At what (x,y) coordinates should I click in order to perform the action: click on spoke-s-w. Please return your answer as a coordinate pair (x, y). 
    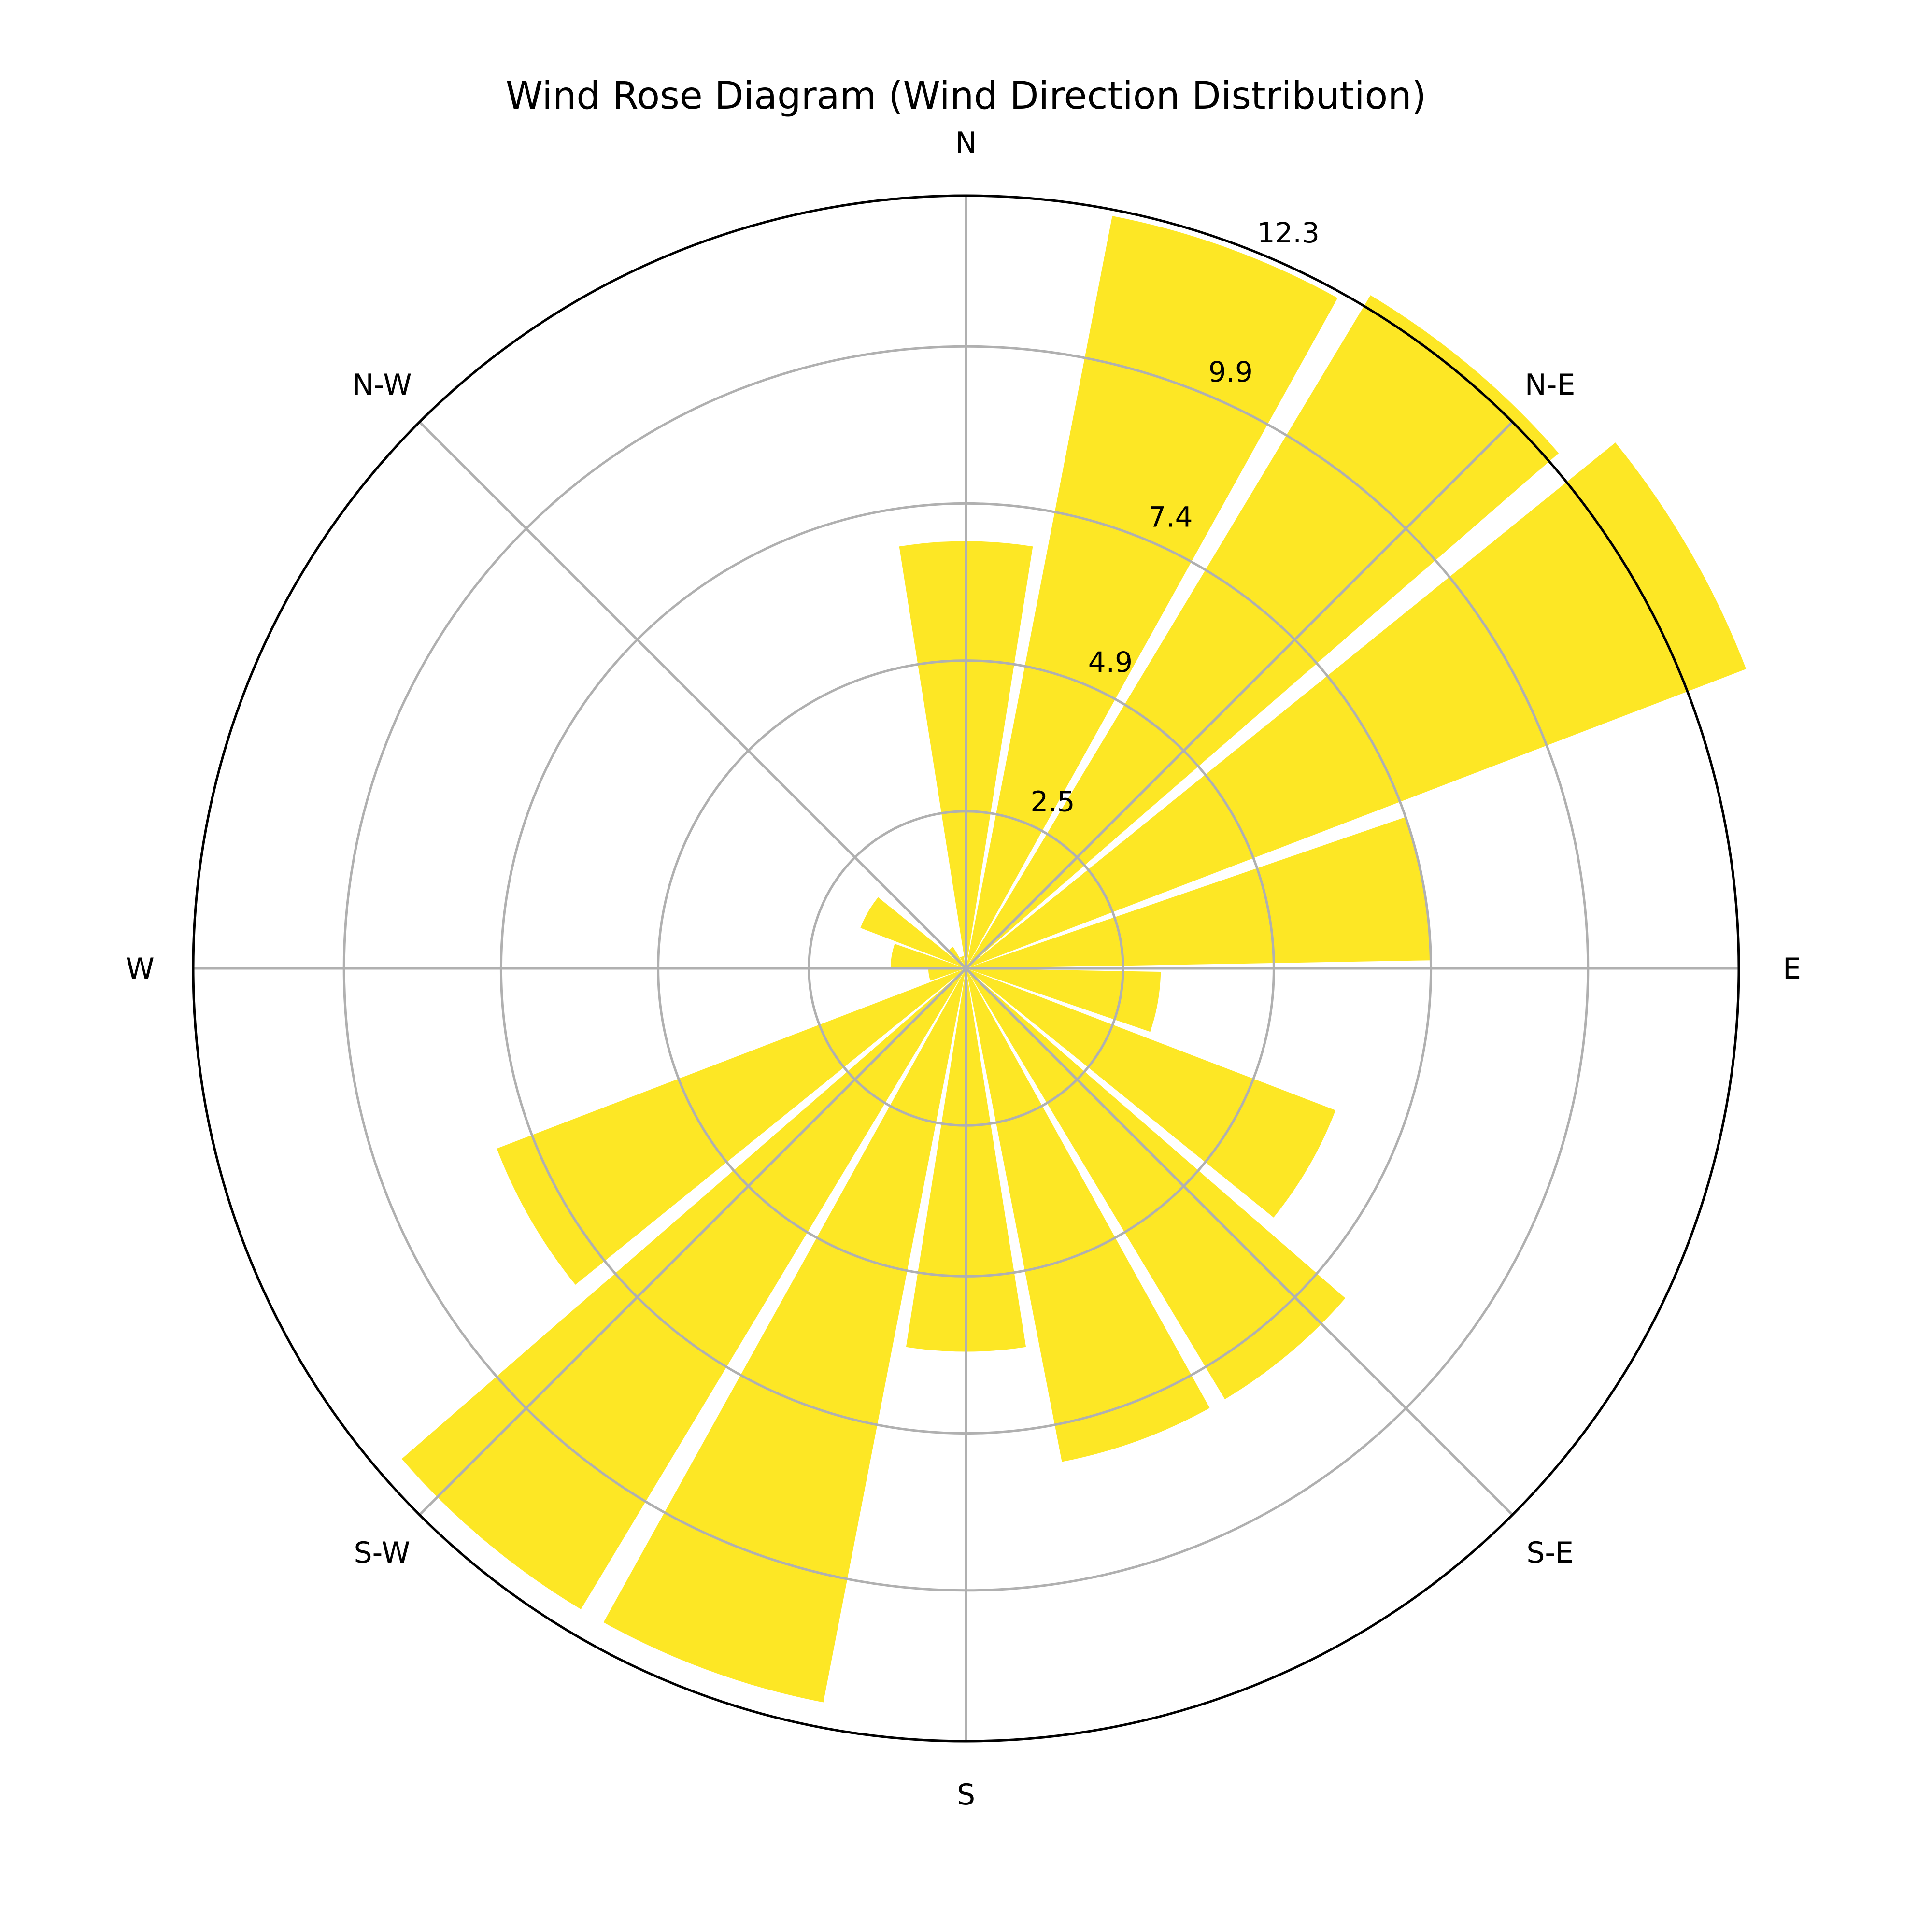
    Looking at the image, I should click on (692, 1241).